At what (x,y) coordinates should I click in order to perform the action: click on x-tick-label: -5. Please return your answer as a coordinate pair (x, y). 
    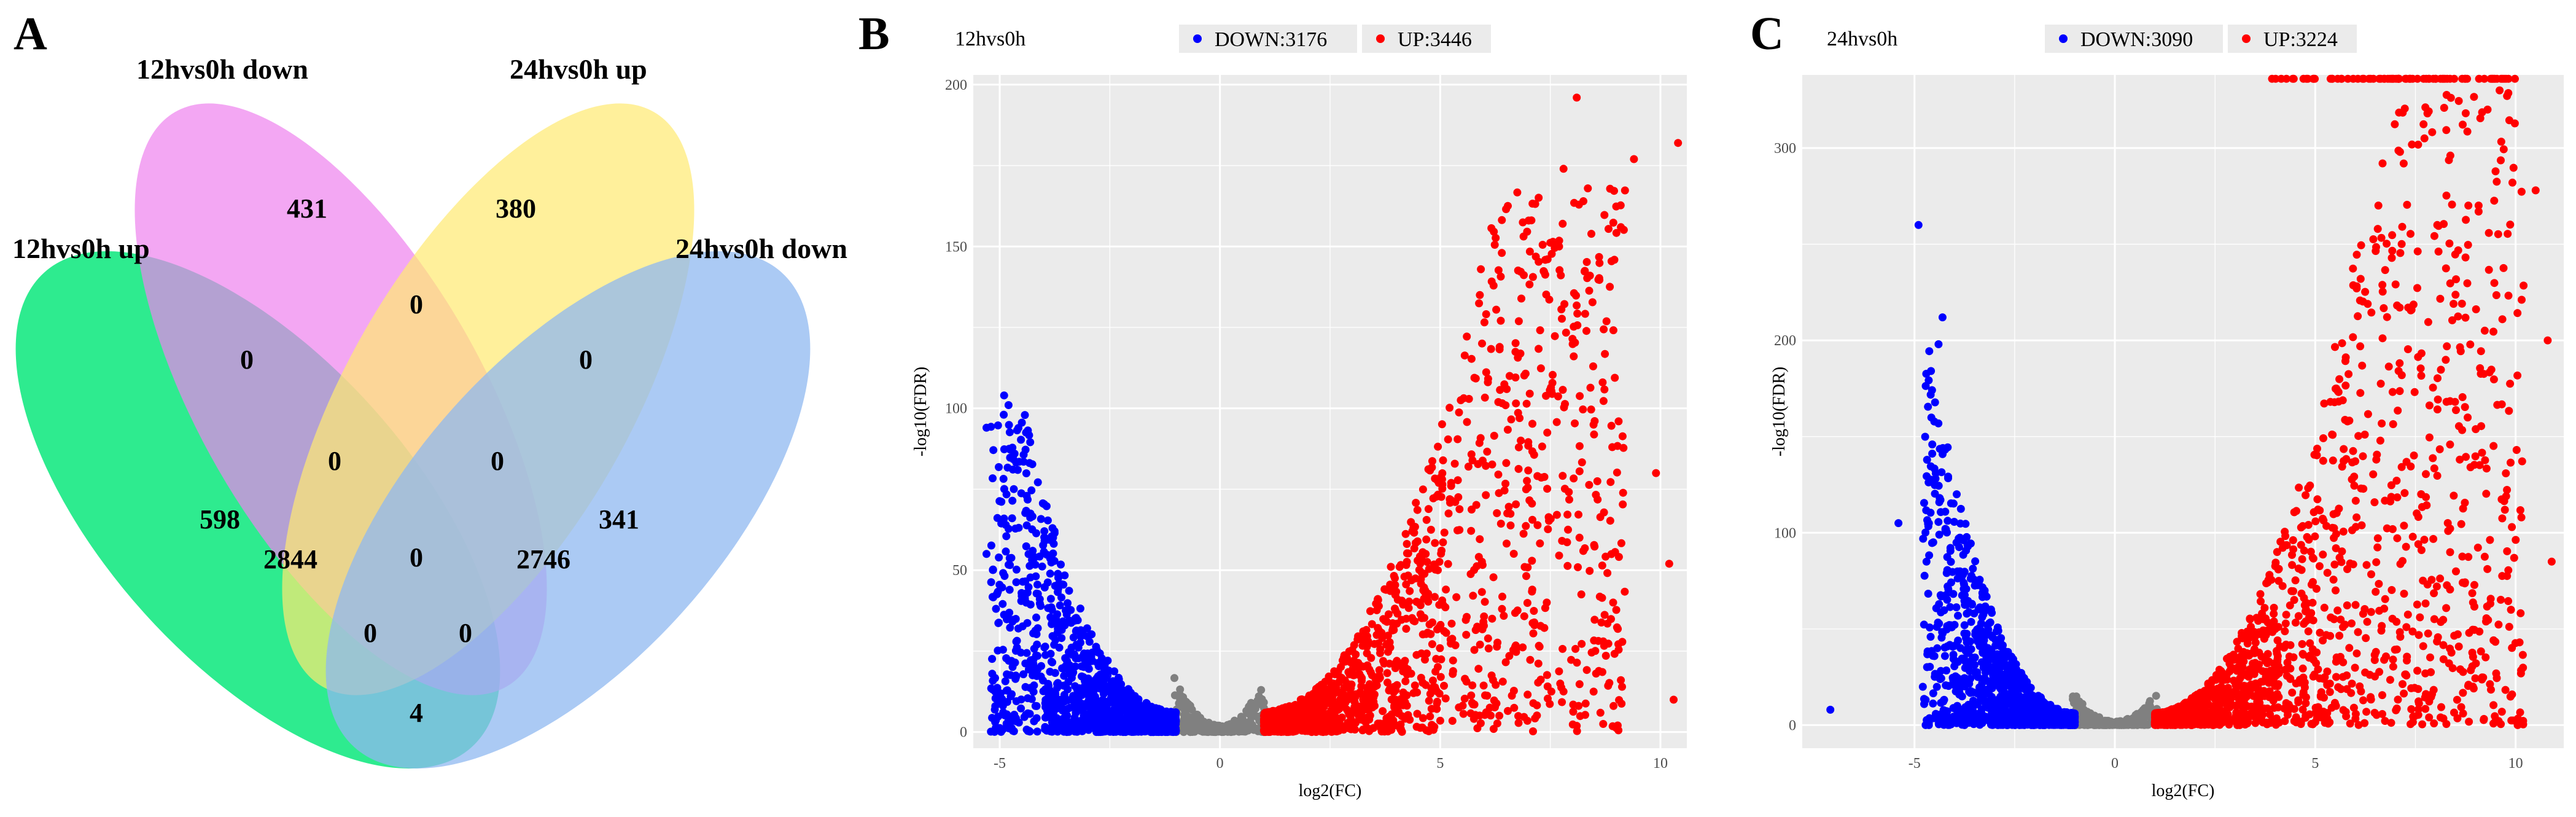
    Looking at the image, I should click on (1000, 764).